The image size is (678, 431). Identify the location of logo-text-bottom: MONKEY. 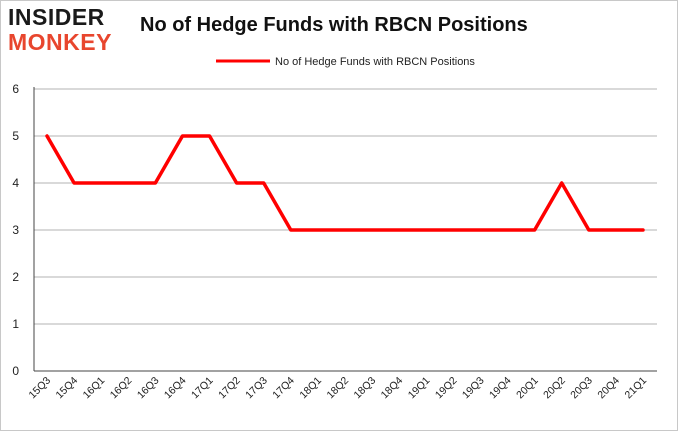
(60, 42).